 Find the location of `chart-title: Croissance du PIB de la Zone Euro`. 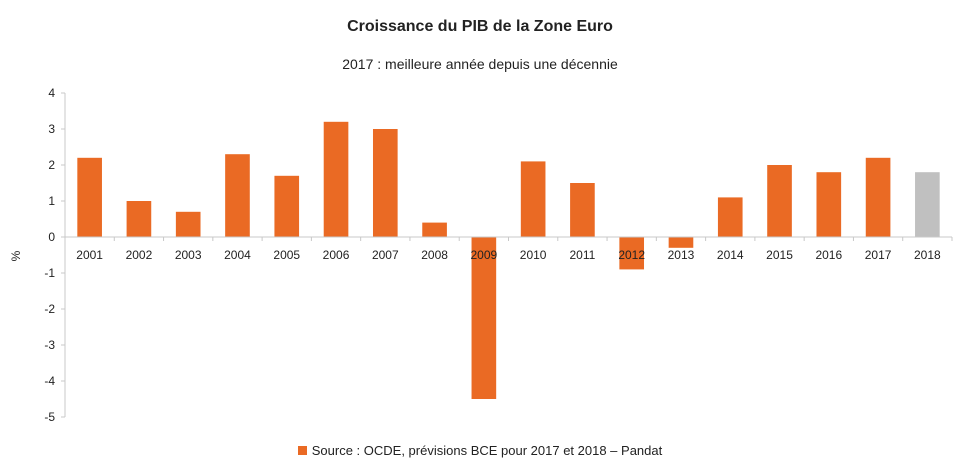

chart-title: Croissance du PIB de la Zone Euro is located at coordinates (480, 26).